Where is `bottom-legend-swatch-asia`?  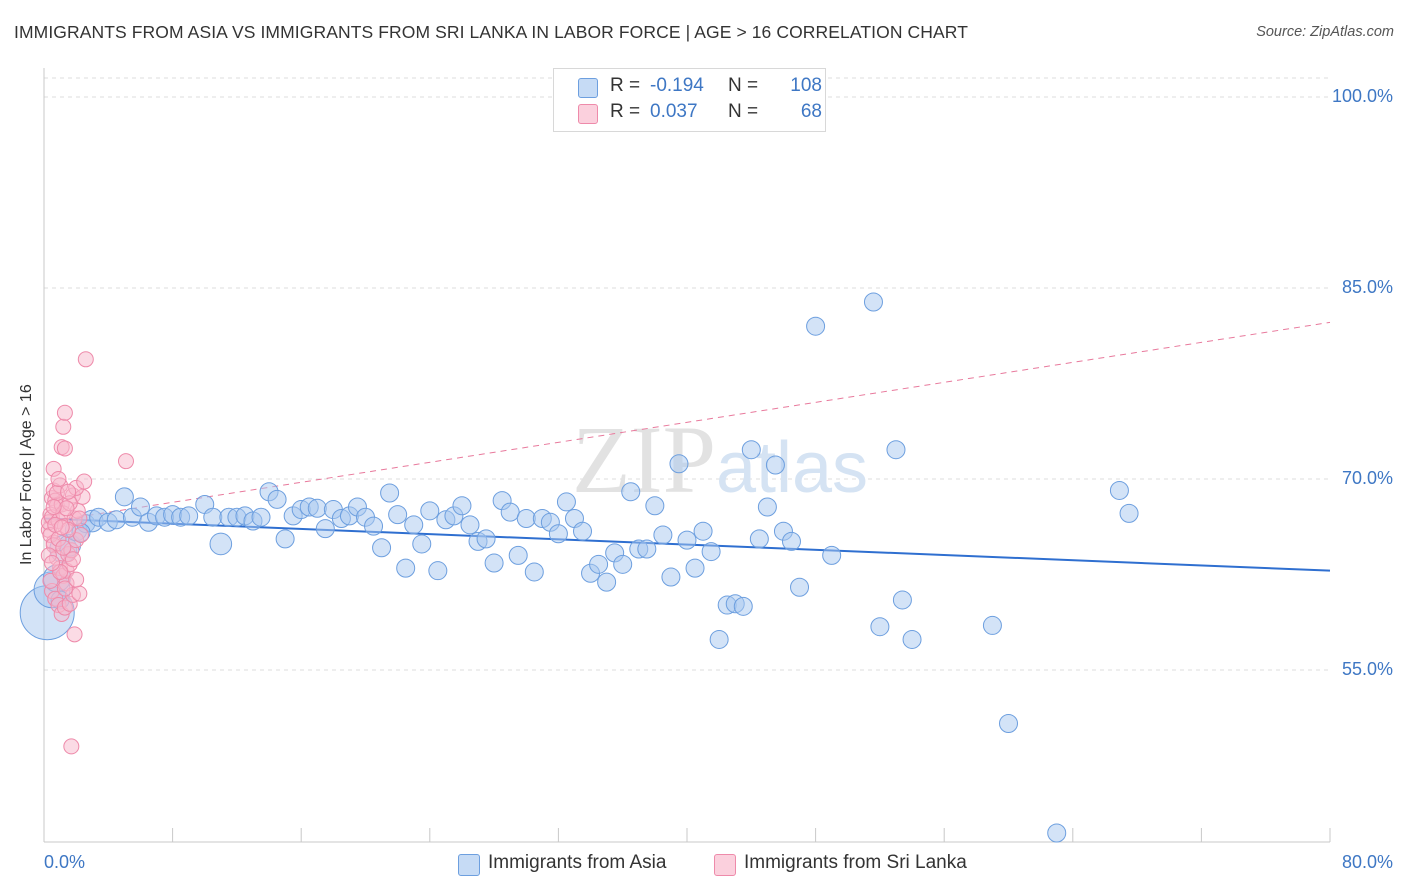
bottom-legend-swatch-asia is located at coordinates (469, 865).